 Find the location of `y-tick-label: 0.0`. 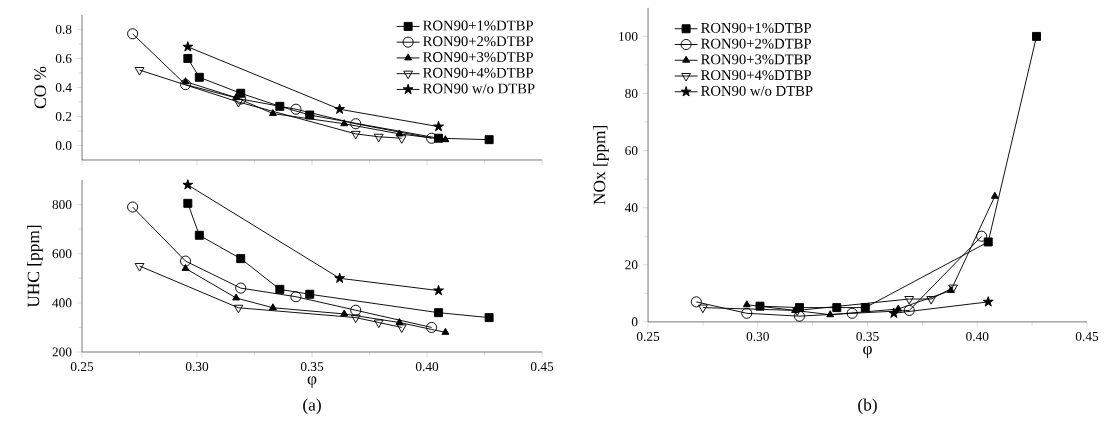

y-tick-label: 0.0 is located at coordinates (63, 145).